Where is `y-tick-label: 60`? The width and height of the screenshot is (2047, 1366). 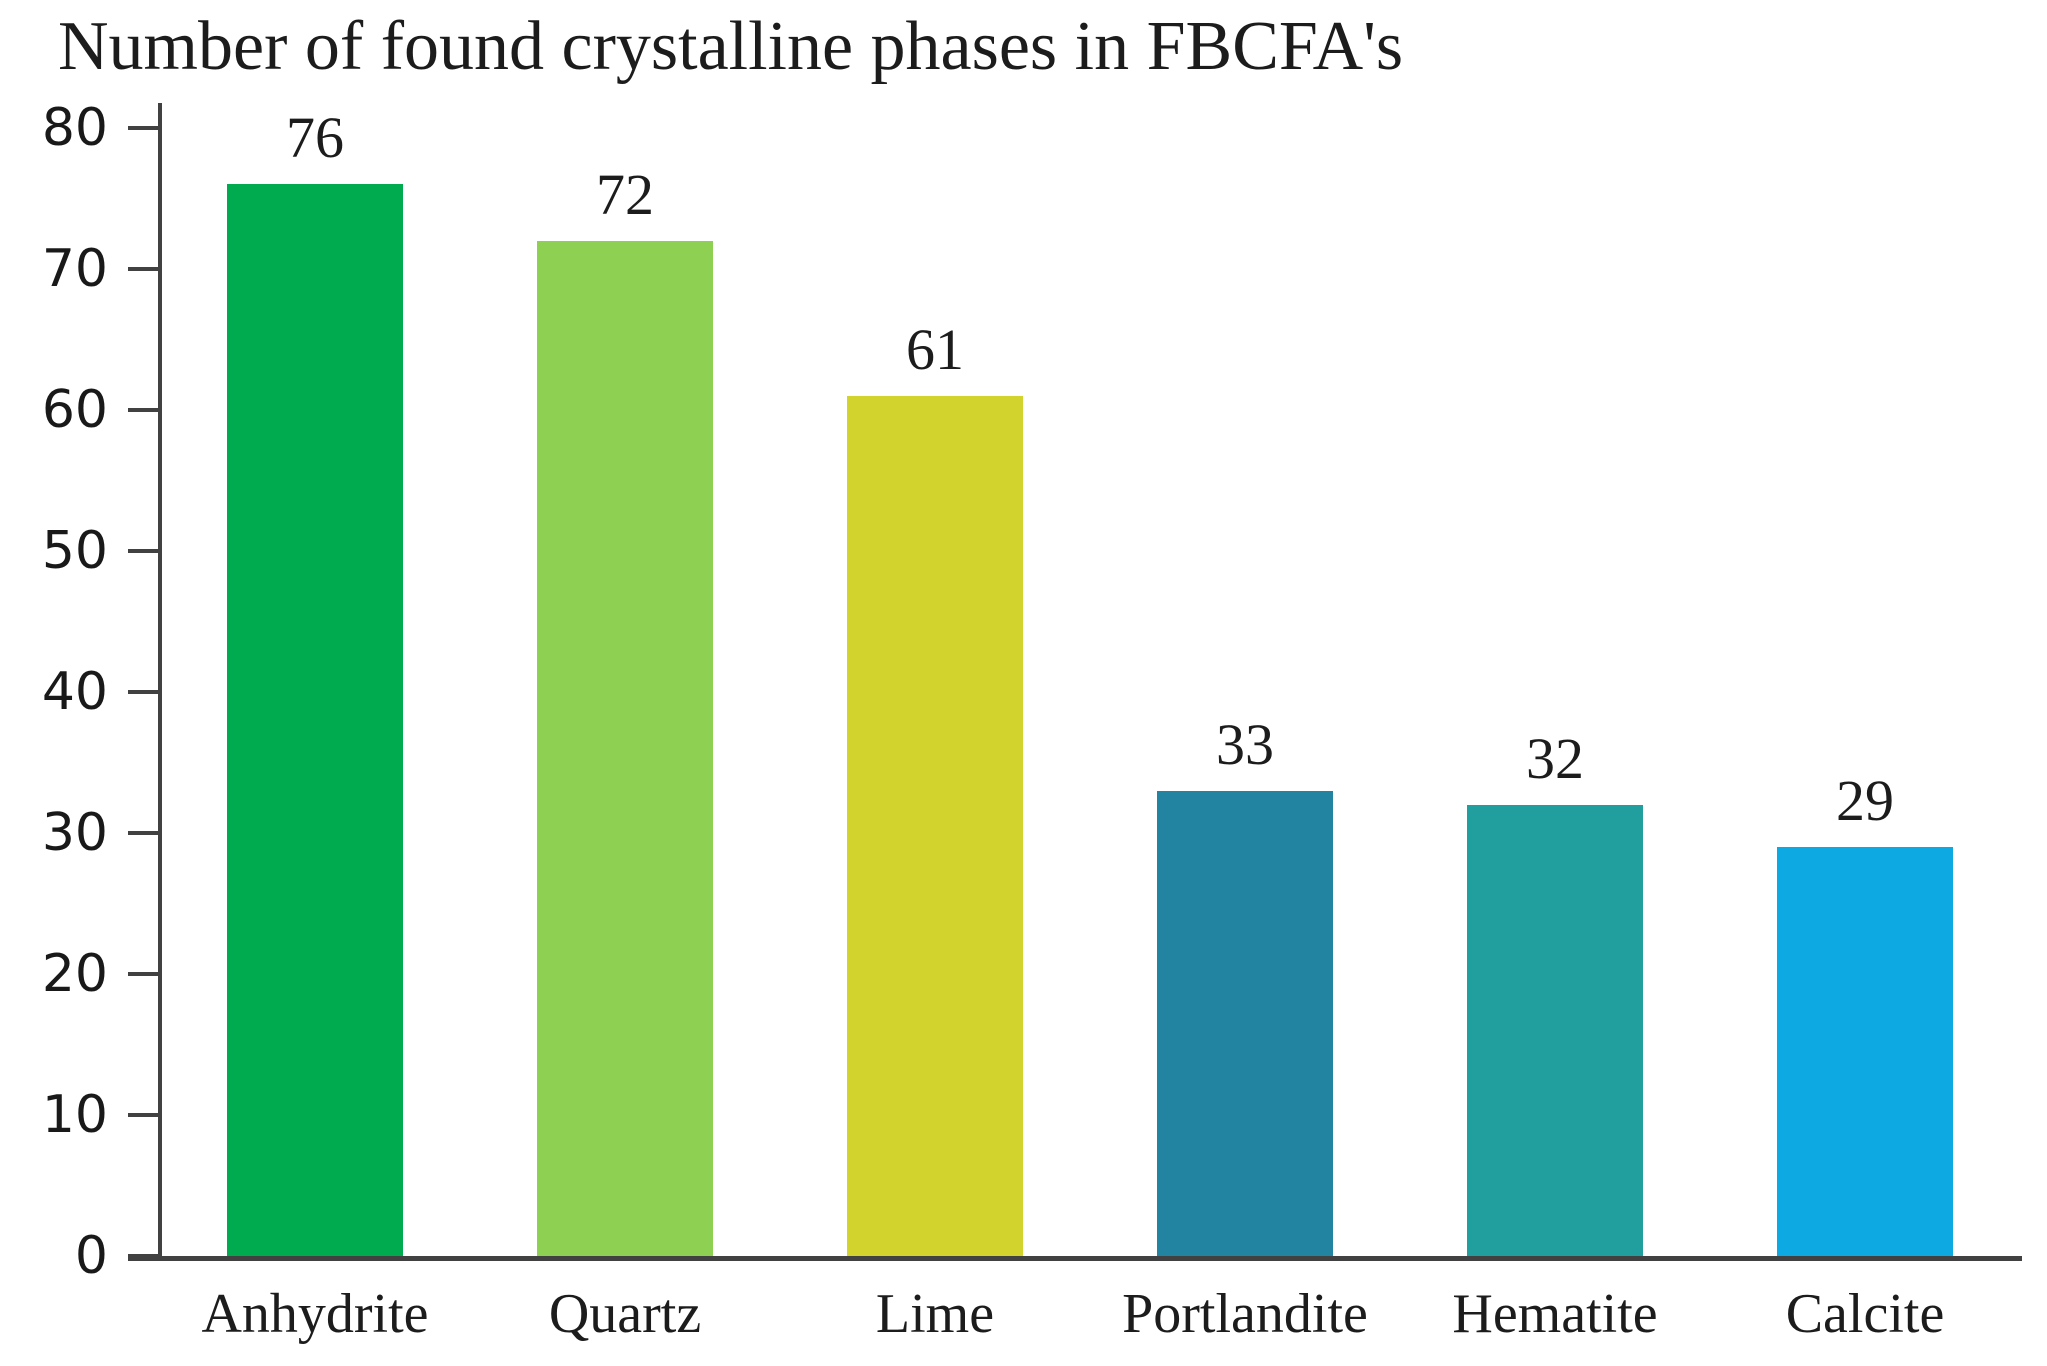 y-tick-label: 60 is located at coordinates (74, 410).